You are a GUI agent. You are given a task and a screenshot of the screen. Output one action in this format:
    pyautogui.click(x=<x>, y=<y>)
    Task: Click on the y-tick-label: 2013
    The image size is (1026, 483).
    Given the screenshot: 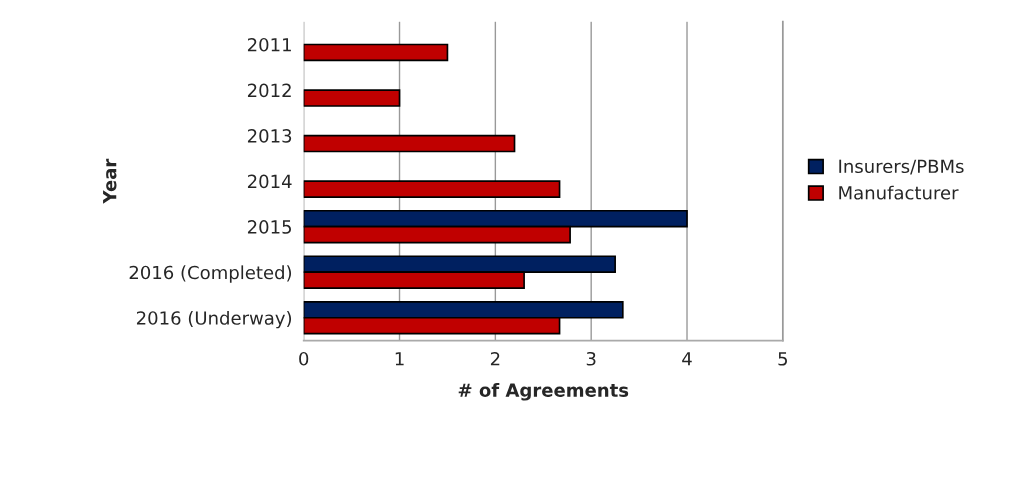 What is the action you would take?
    pyautogui.click(x=269, y=136)
    